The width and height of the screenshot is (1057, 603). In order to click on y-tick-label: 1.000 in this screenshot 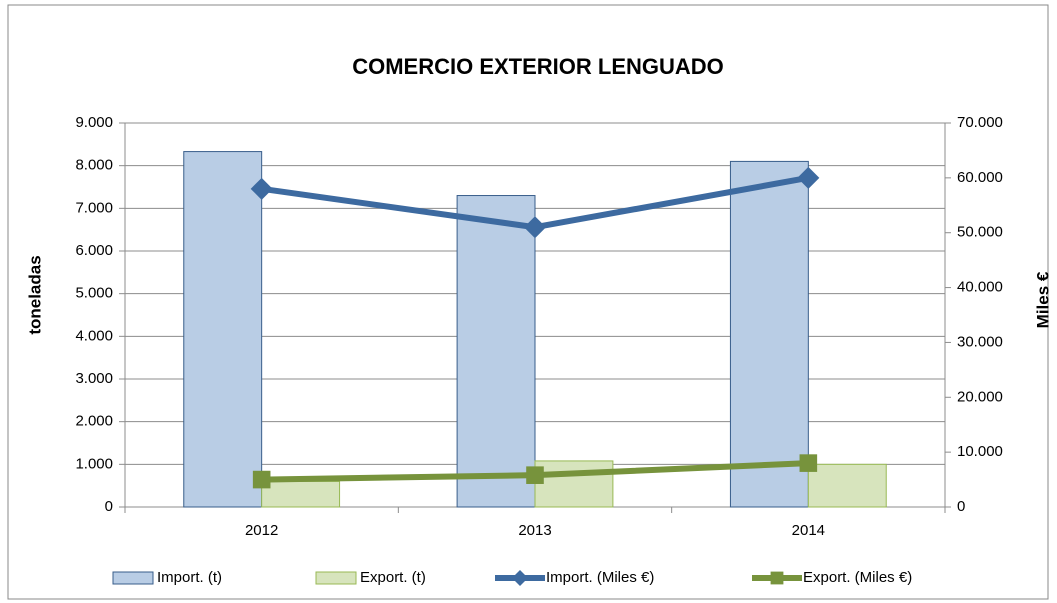, I will do `click(94, 463)`.